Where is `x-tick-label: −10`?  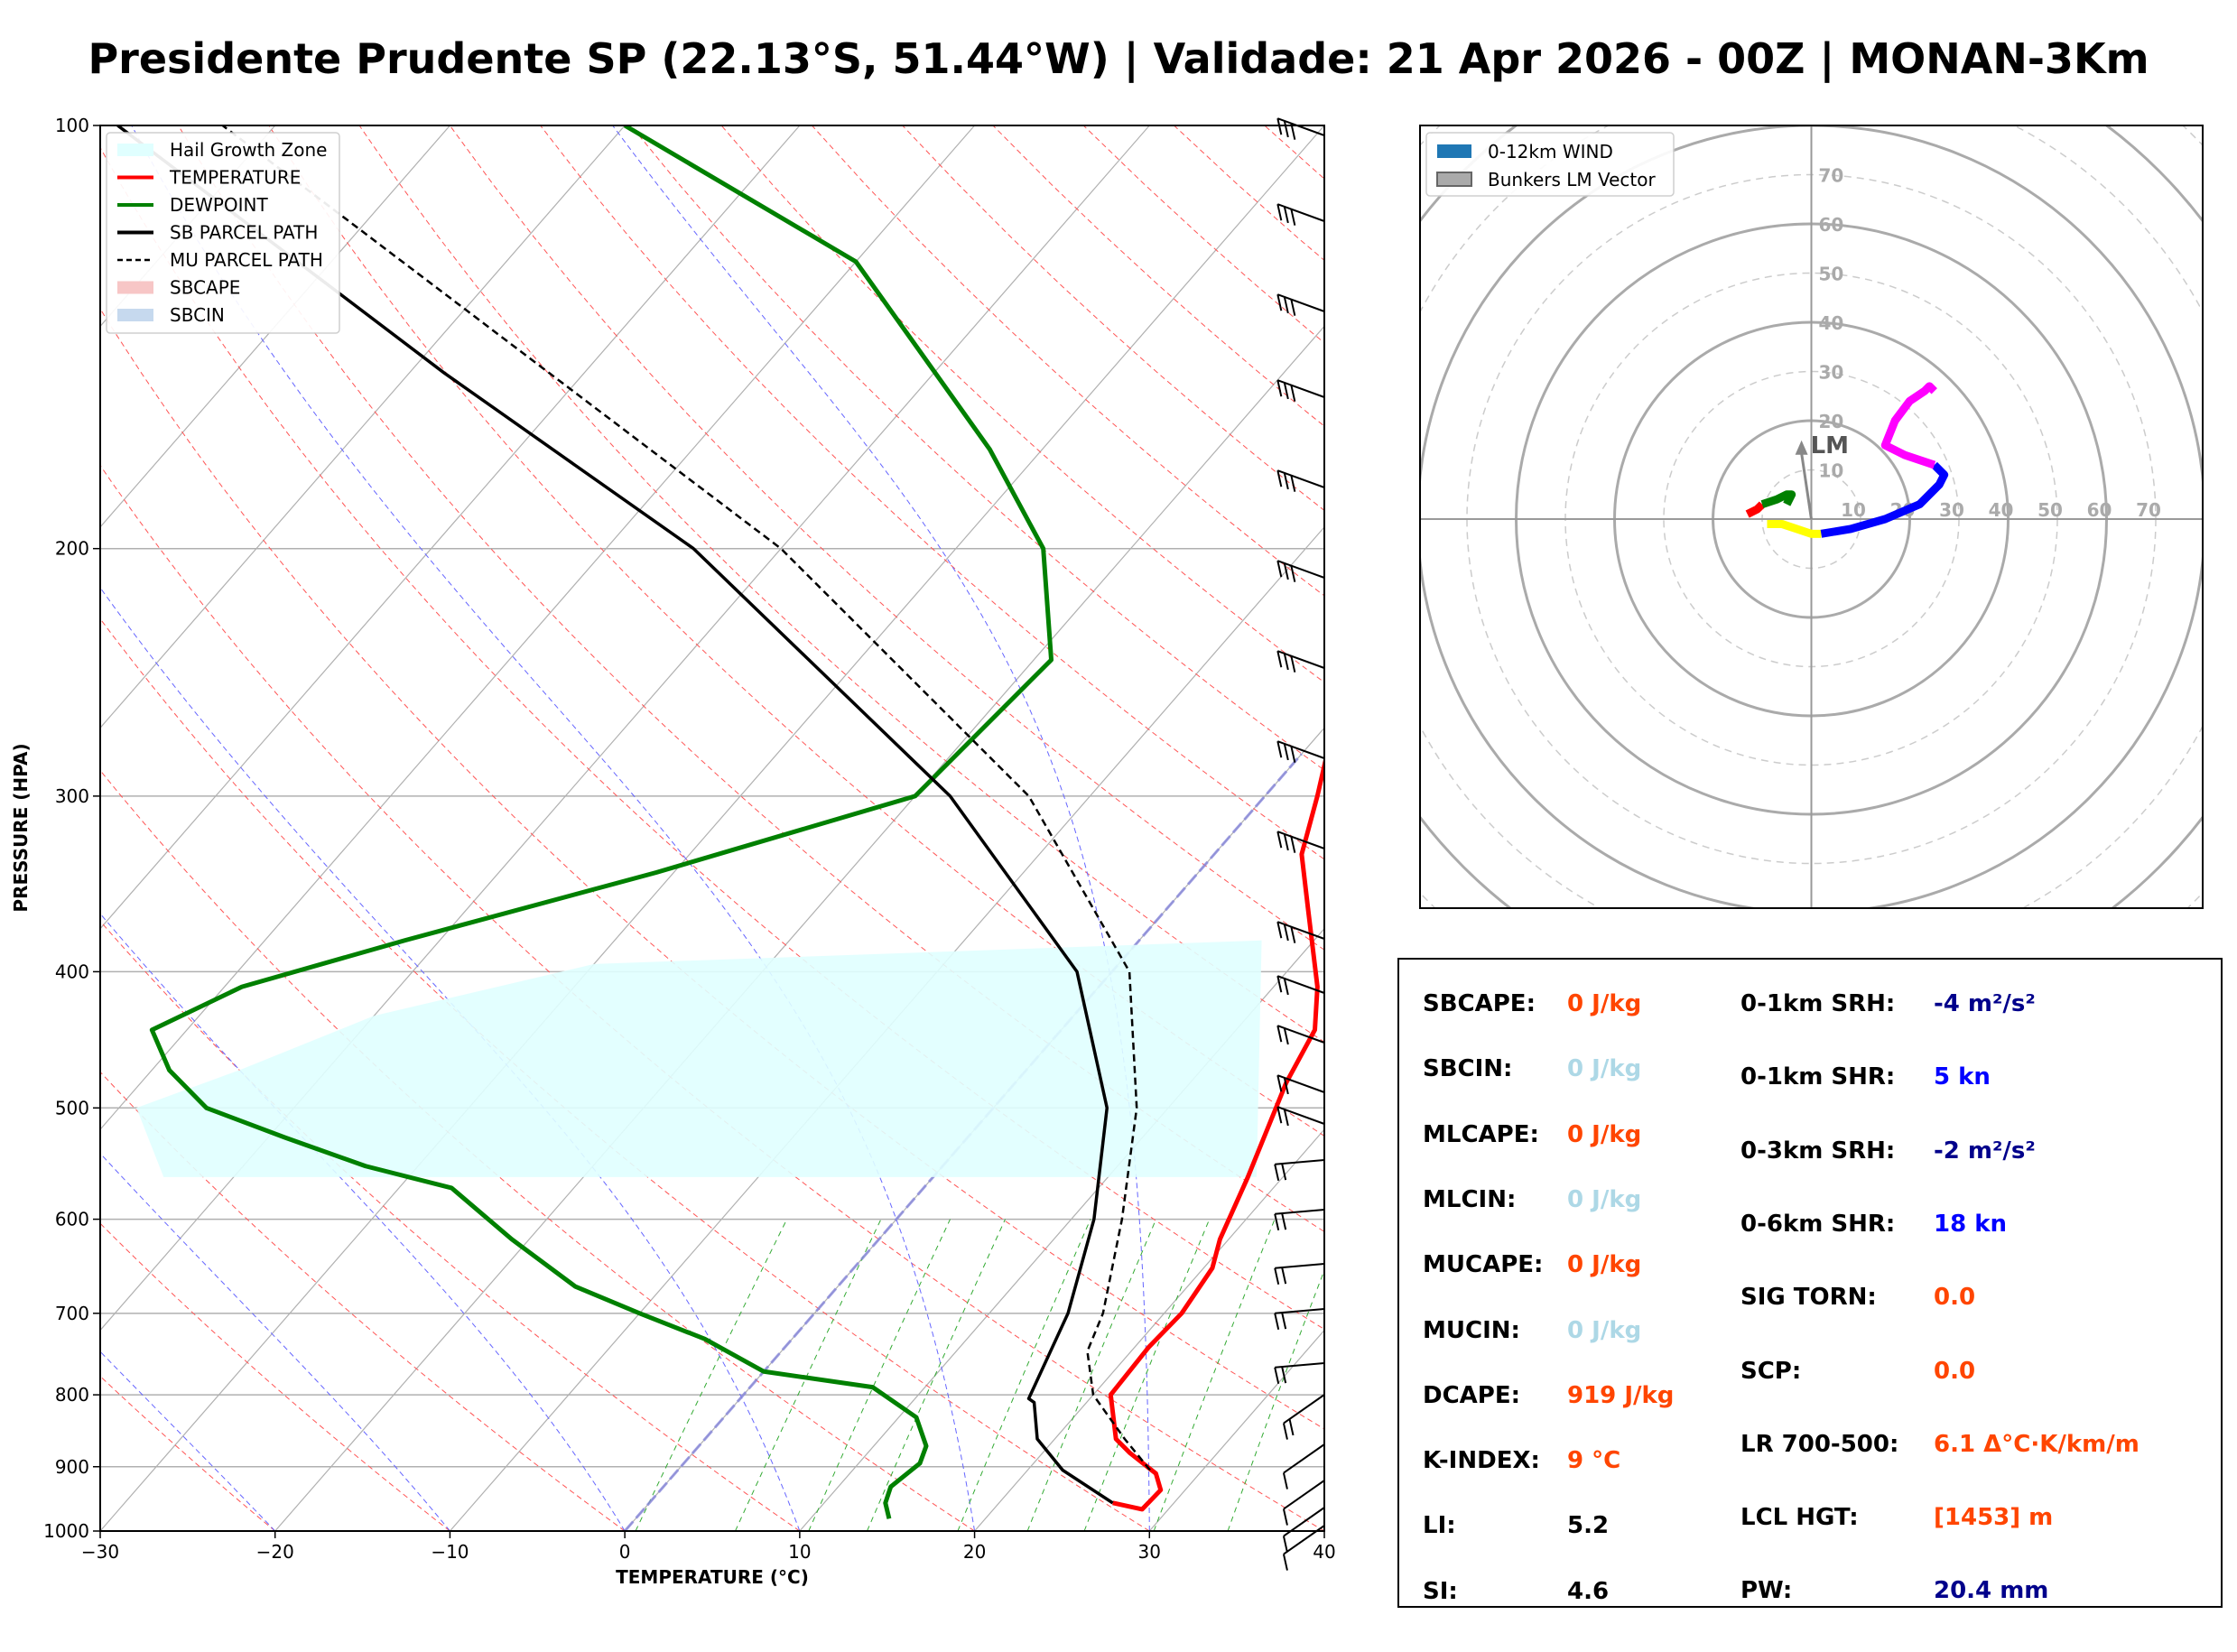 x-tick-label: −10 is located at coordinates (450, 1552).